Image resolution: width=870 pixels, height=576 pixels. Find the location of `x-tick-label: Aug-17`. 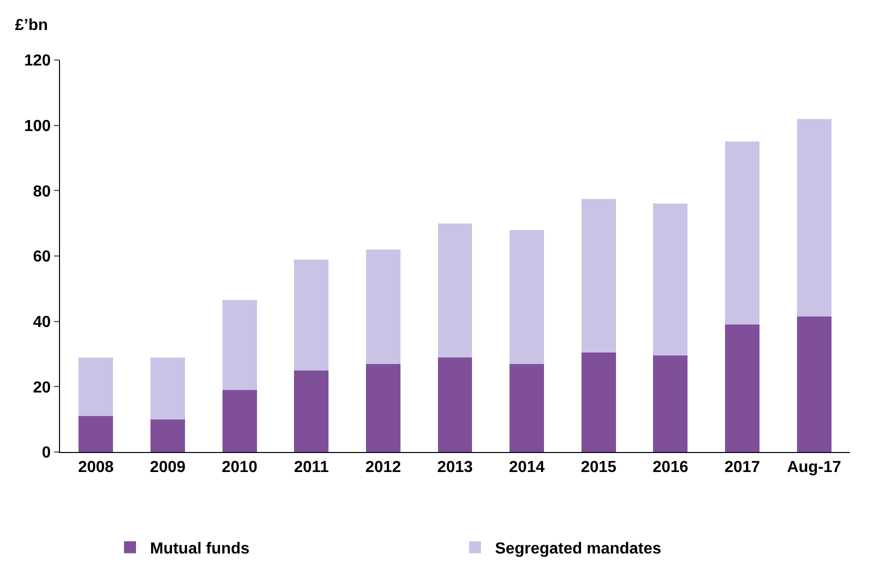

x-tick-label: Aug-17 is located at coordinates (814, 467).